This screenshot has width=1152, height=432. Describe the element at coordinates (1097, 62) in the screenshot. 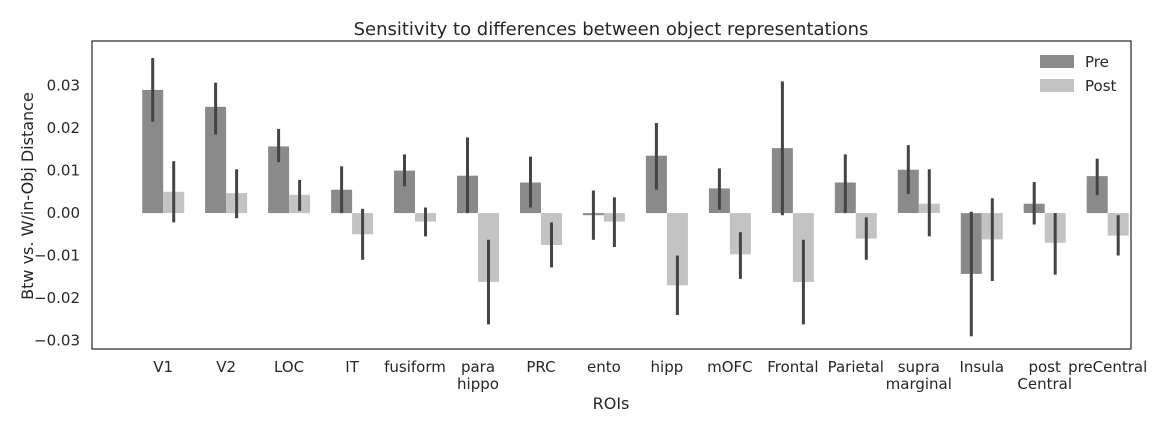

I see `legend-label-pre: Pre` at that location.